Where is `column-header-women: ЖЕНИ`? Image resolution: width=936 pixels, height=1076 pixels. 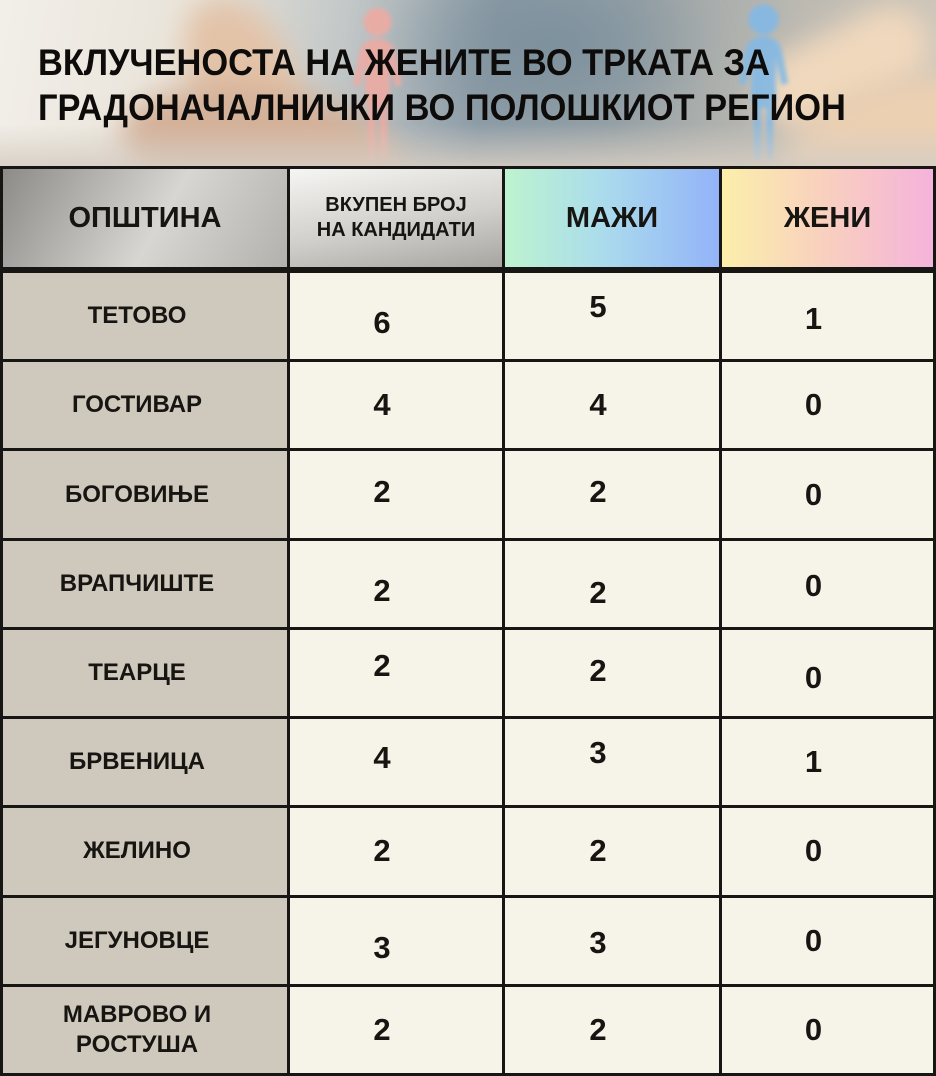 column-header-women: ЖЕНИ is located at coordinates (827, 219).